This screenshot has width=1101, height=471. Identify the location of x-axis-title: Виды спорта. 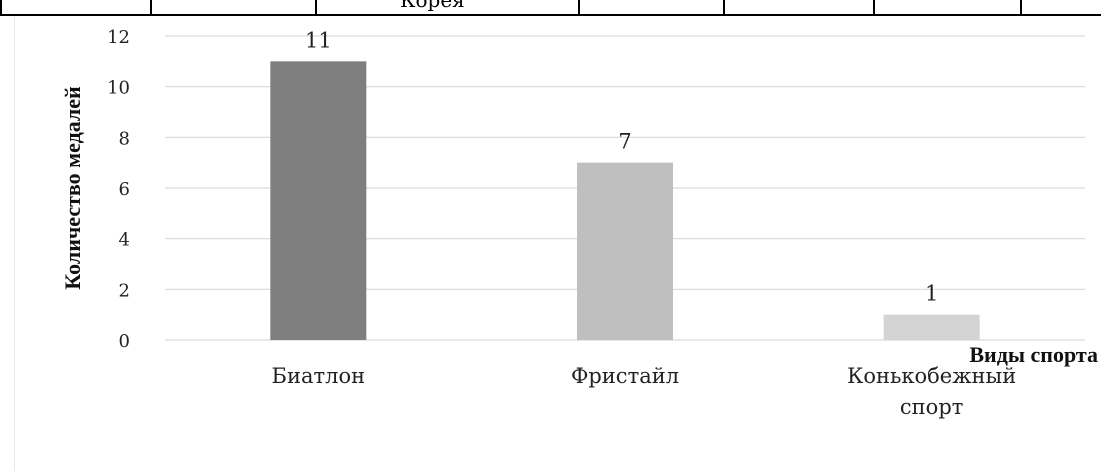
(1033, 354).